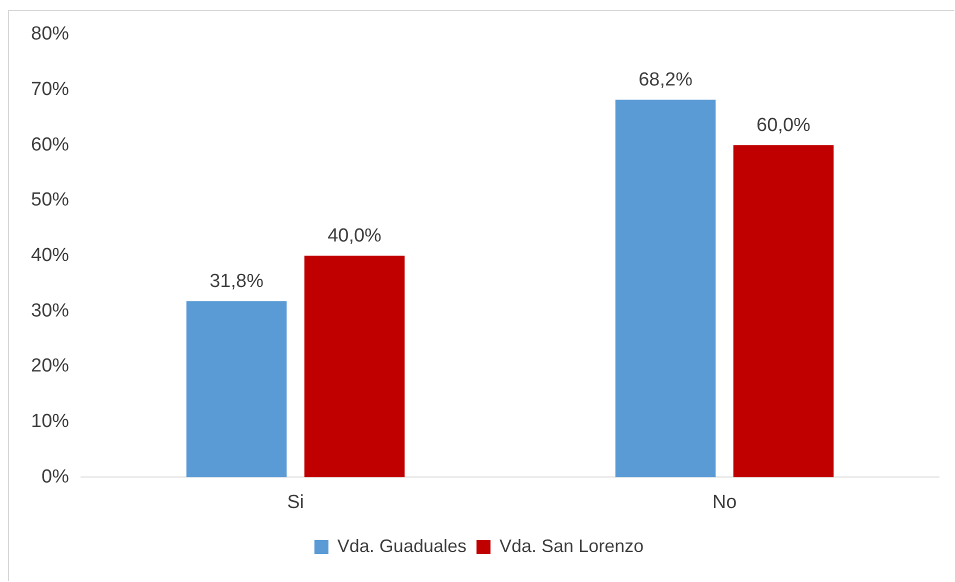  I want to click on x-tick-label: Si, so click(295, 502).